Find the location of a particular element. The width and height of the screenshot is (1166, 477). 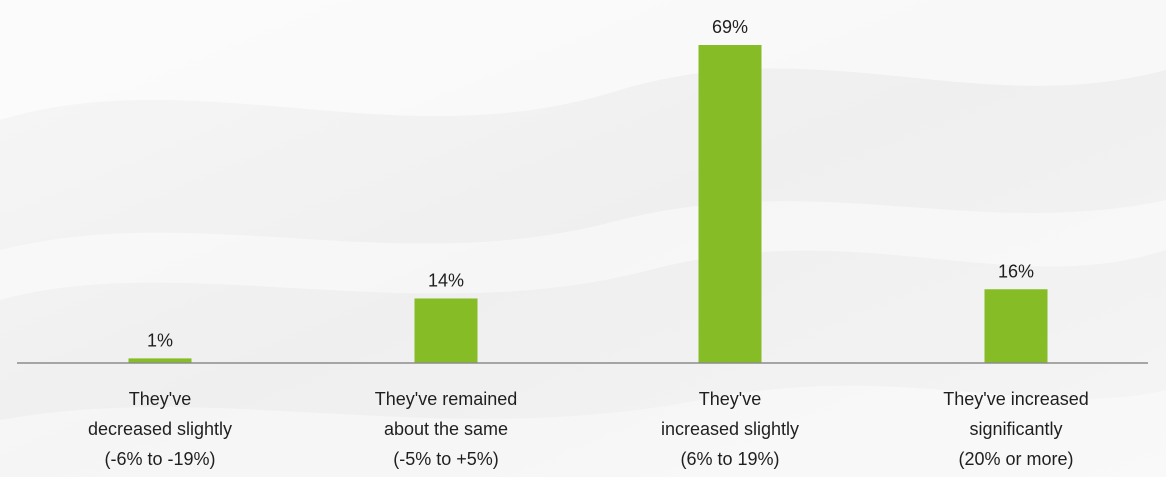

category-label-1: They've decreased slightly (-6% to -19%) is located at coordinates (160, 429).